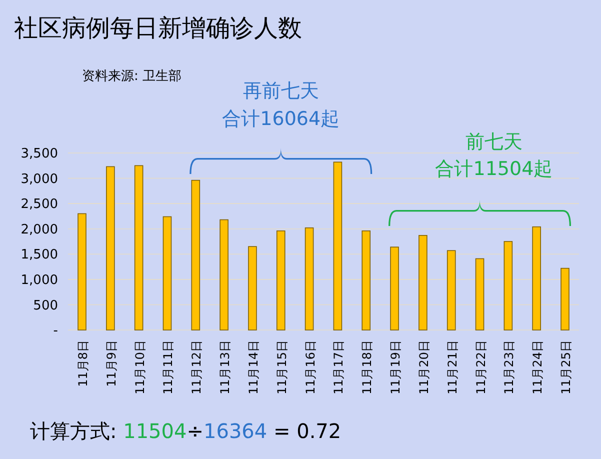 The width and height of the screenshot is (601, 459). I want to click on x-tick-label: 11月25日, so click(566, 367).